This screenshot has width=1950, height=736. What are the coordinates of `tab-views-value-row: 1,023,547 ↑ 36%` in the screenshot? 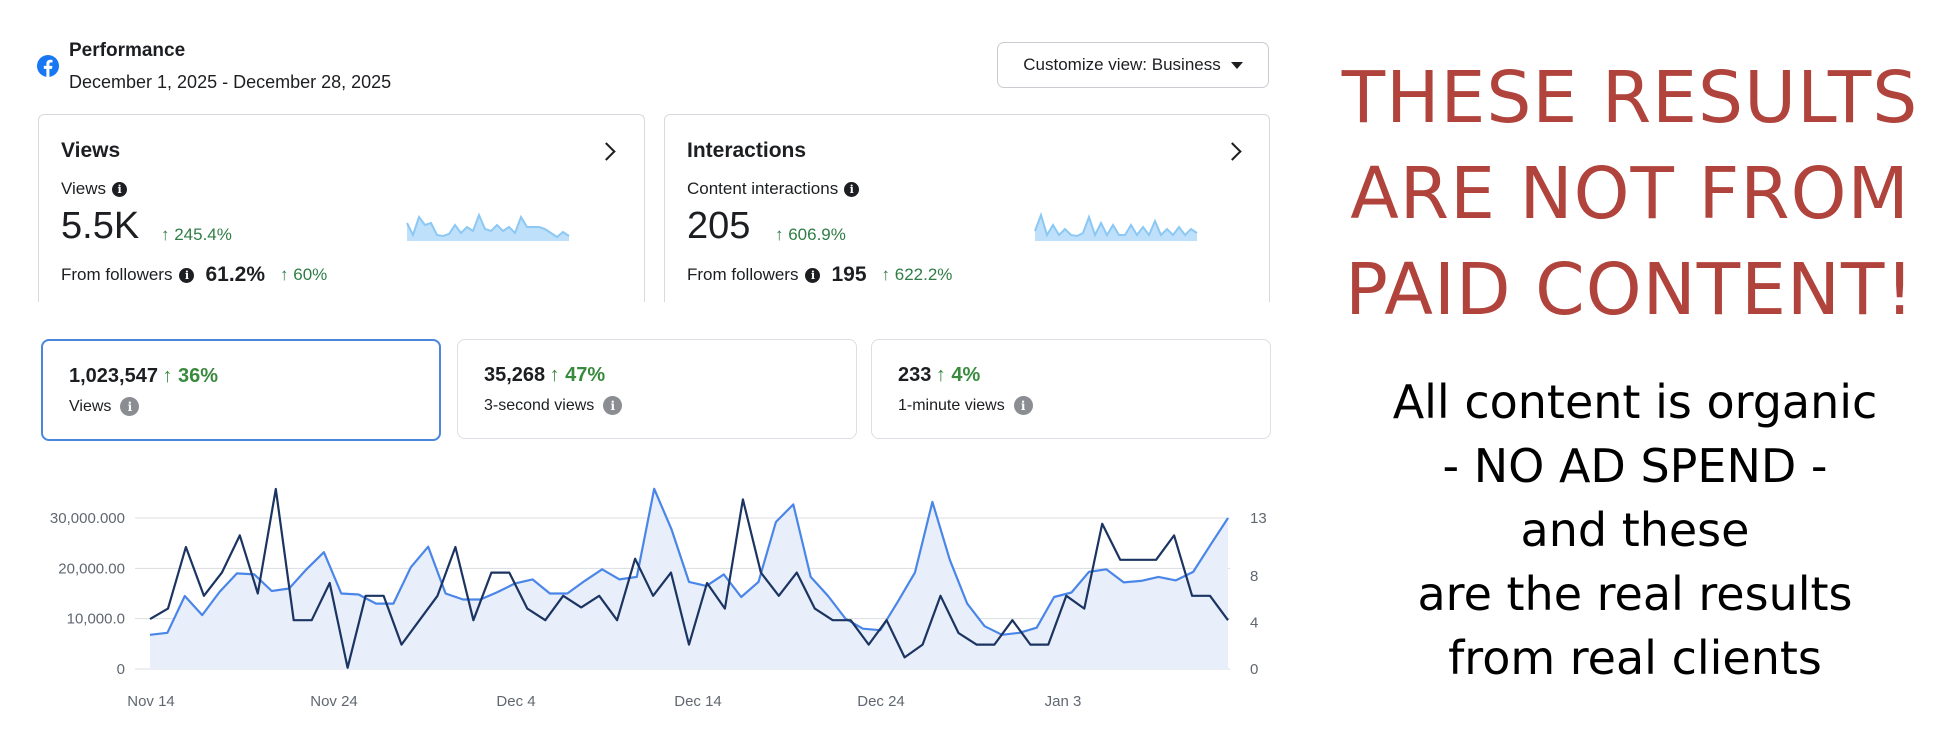 It's located at (143, 376).